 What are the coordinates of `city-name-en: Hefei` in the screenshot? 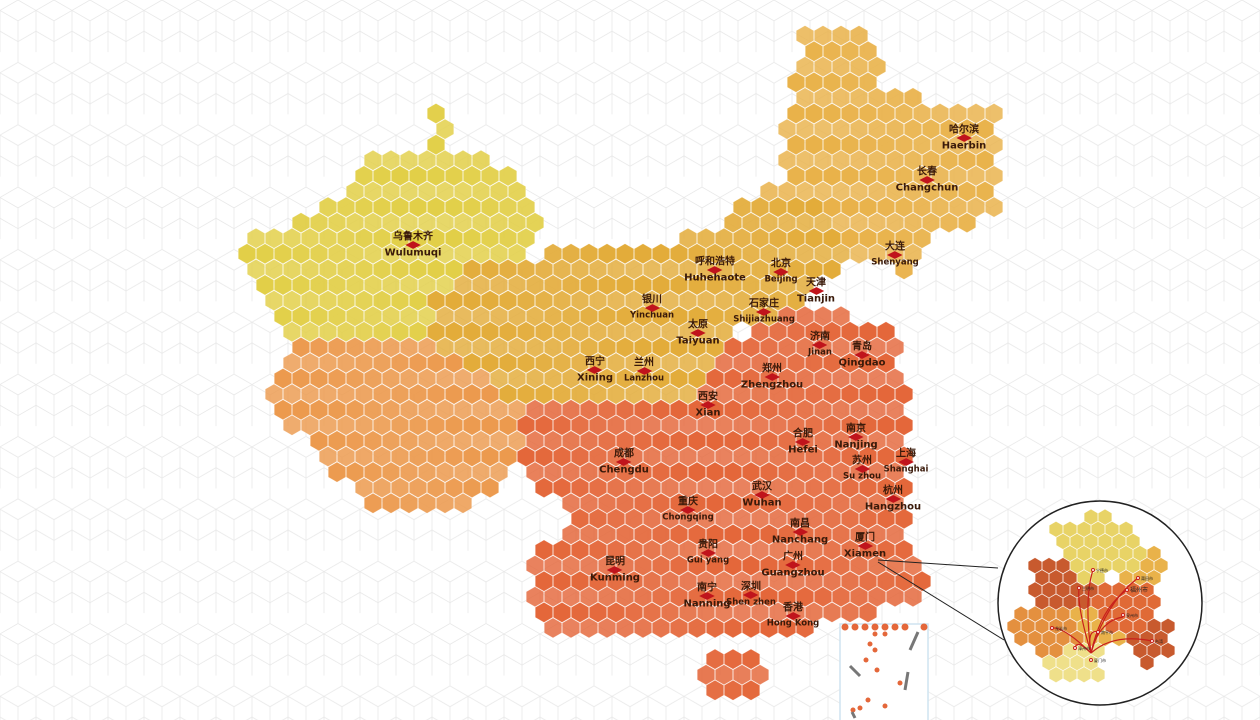 It's located at (803, 450).